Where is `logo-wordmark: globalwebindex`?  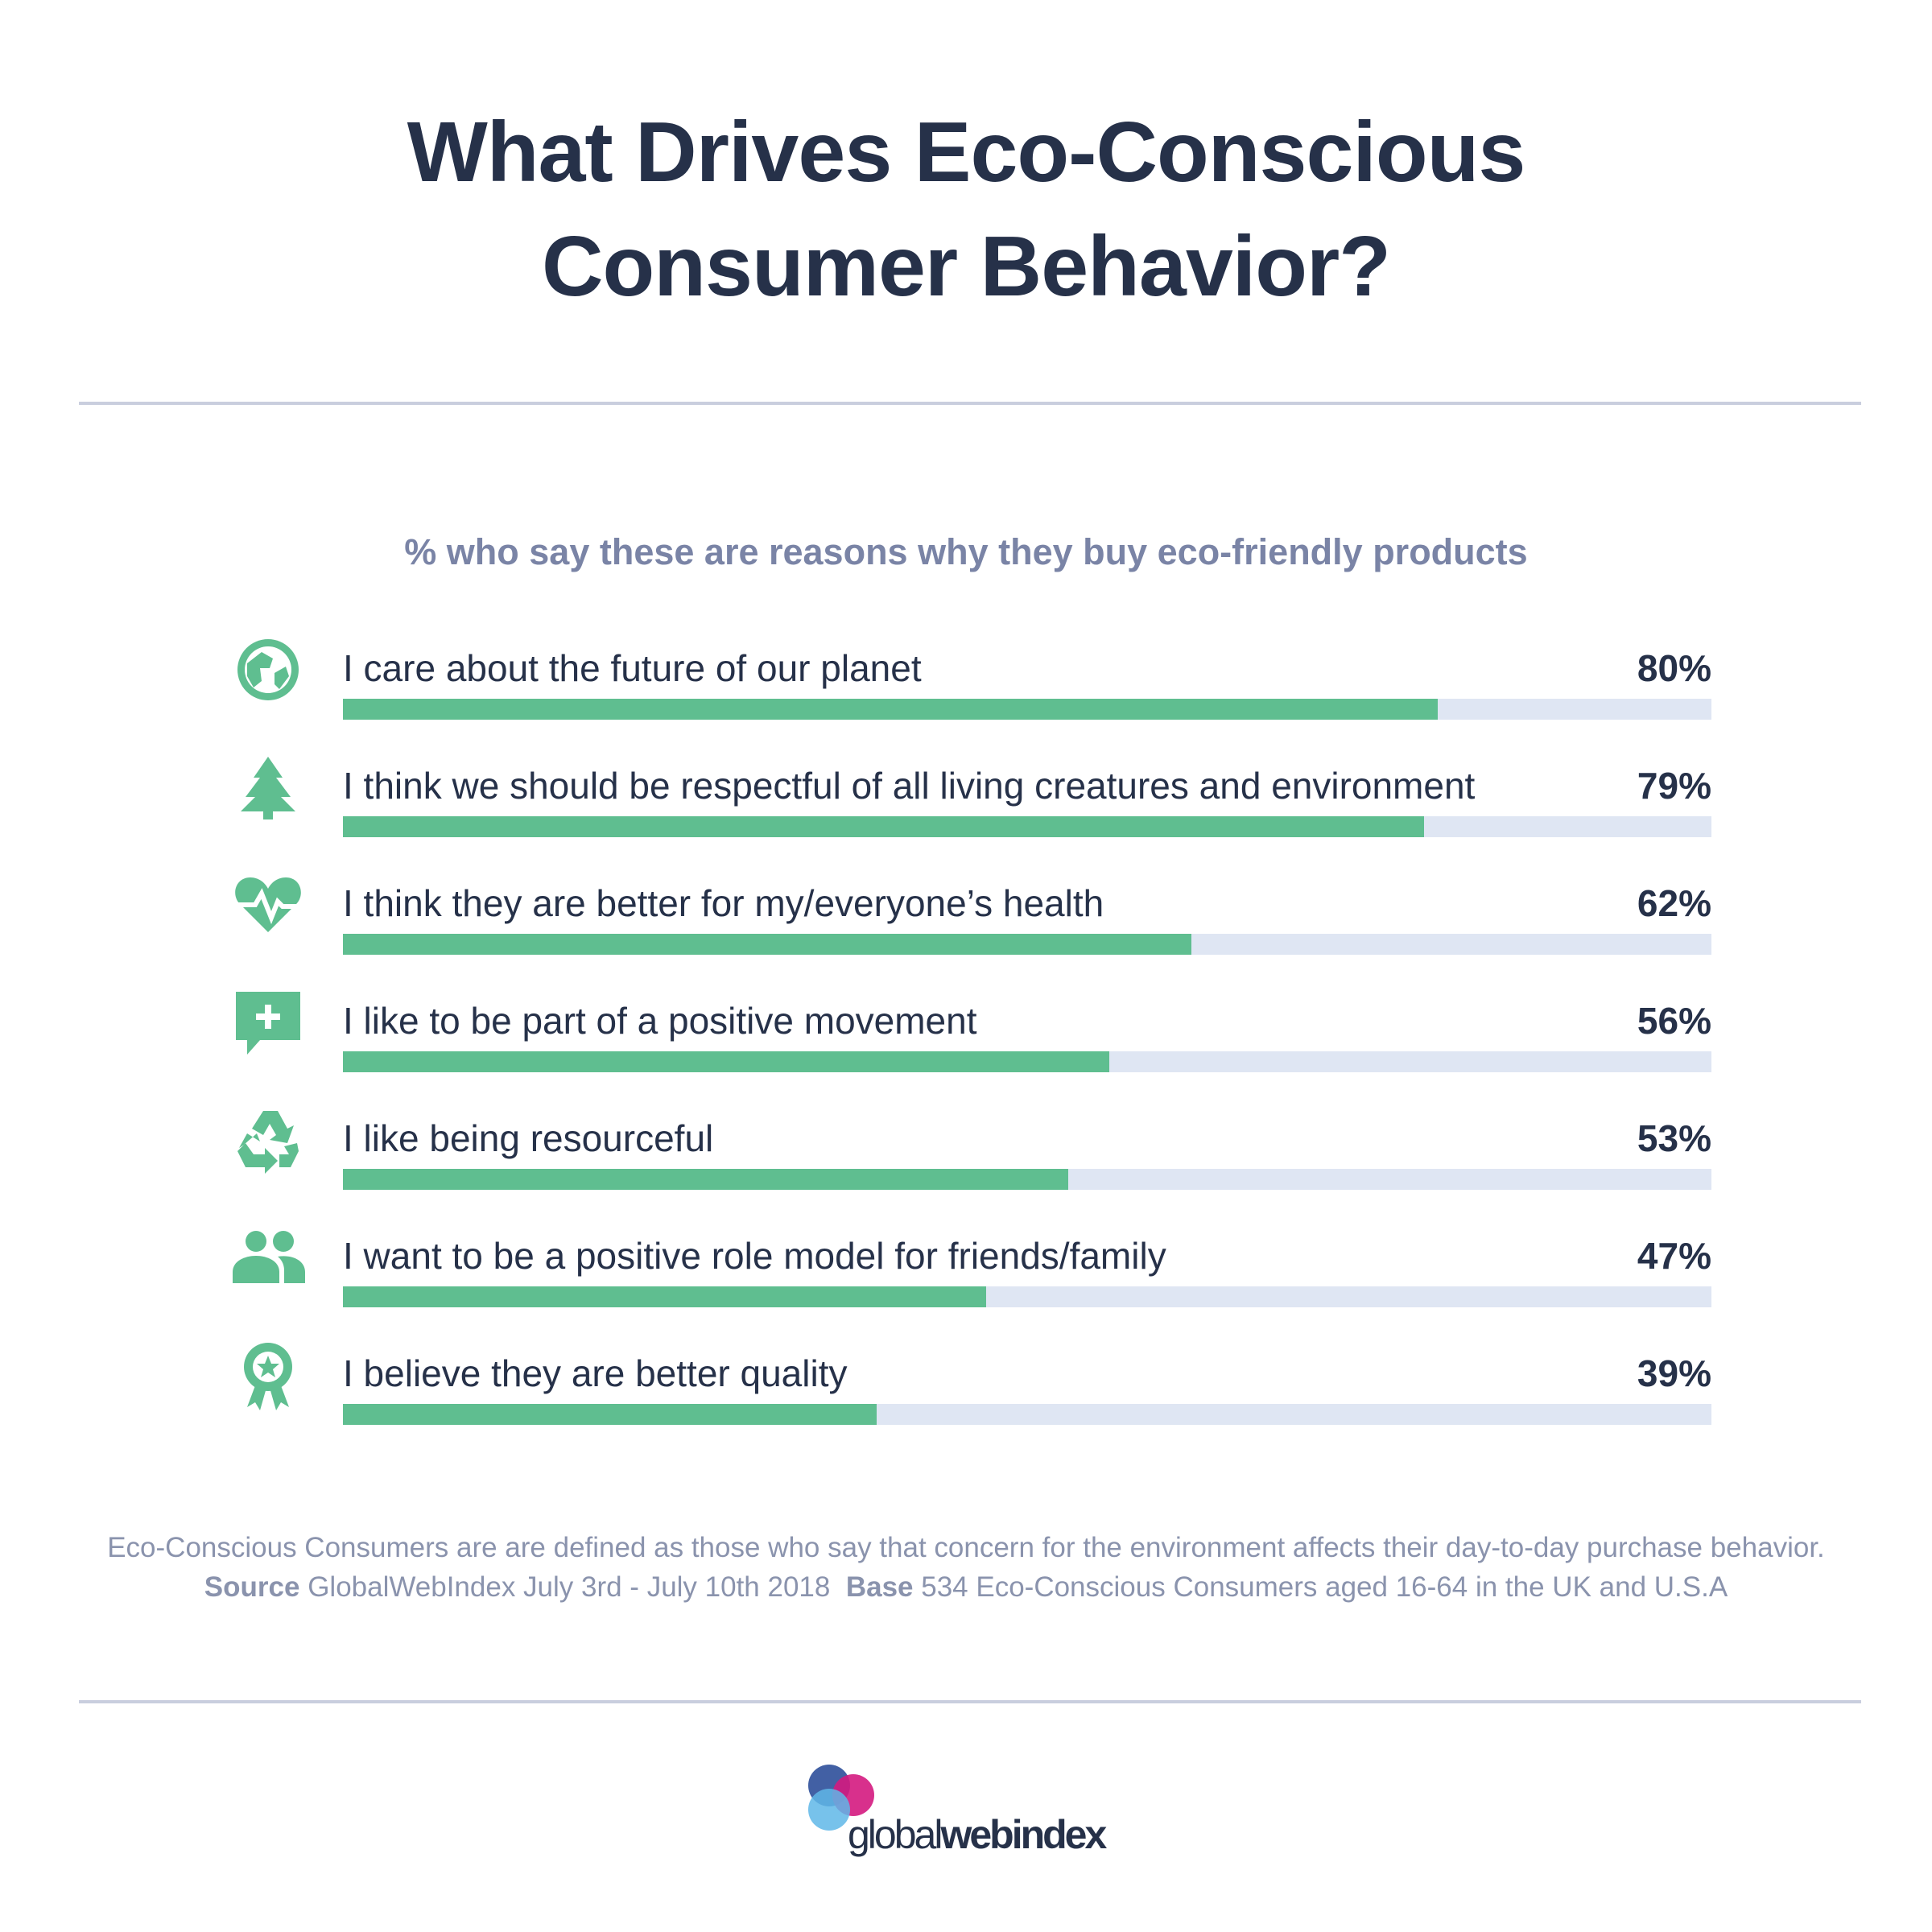
logo-wordmark: globalwebindex is located at coordinates (977, 1834).